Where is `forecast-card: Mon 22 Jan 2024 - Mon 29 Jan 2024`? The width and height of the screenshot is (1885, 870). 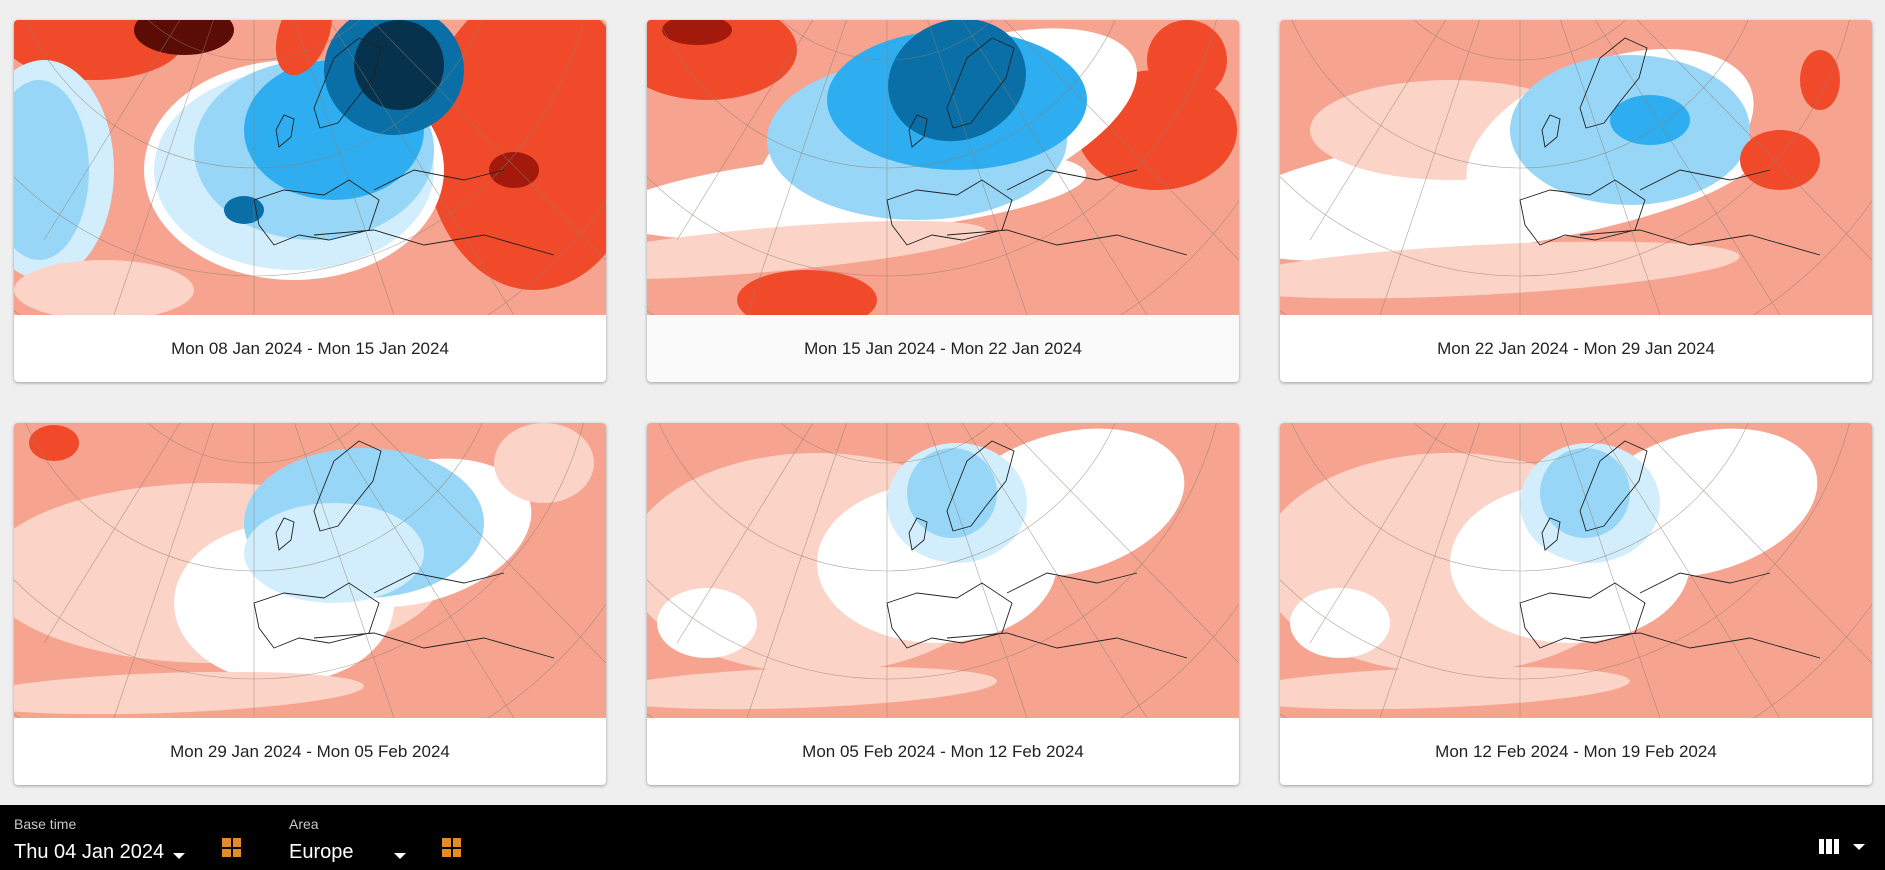
forecast-card: Mon 22 Jan 2024 - Mon 29 Jan 2024 is located at coordinates (1576, 201).